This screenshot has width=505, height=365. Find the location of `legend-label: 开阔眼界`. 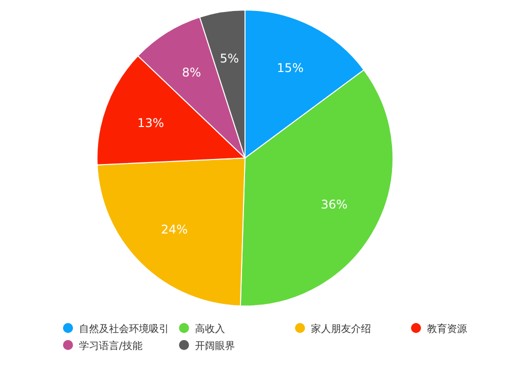

legend-label: 开阔眼界 is located at coordinates (215, 346).